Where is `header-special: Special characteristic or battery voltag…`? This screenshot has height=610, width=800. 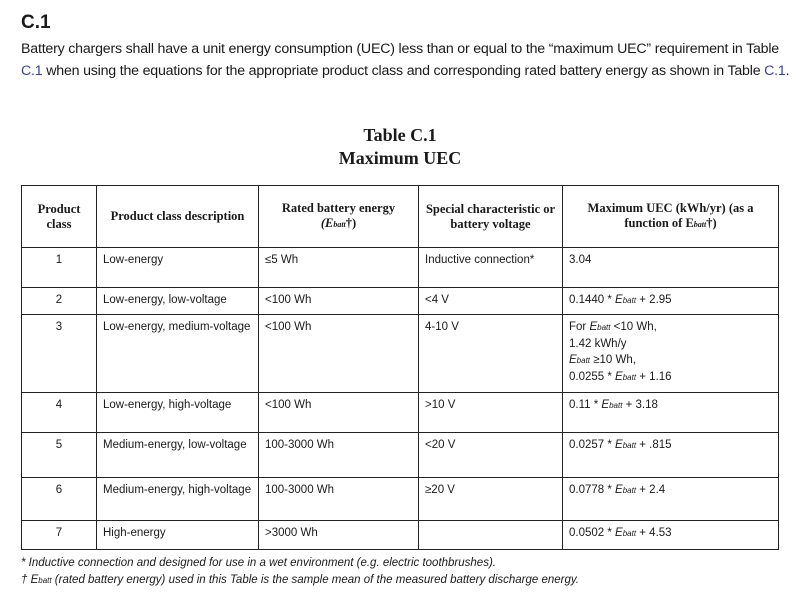 header-special: Special characteristic or battery voltag… is located at coordinates (490, 216).